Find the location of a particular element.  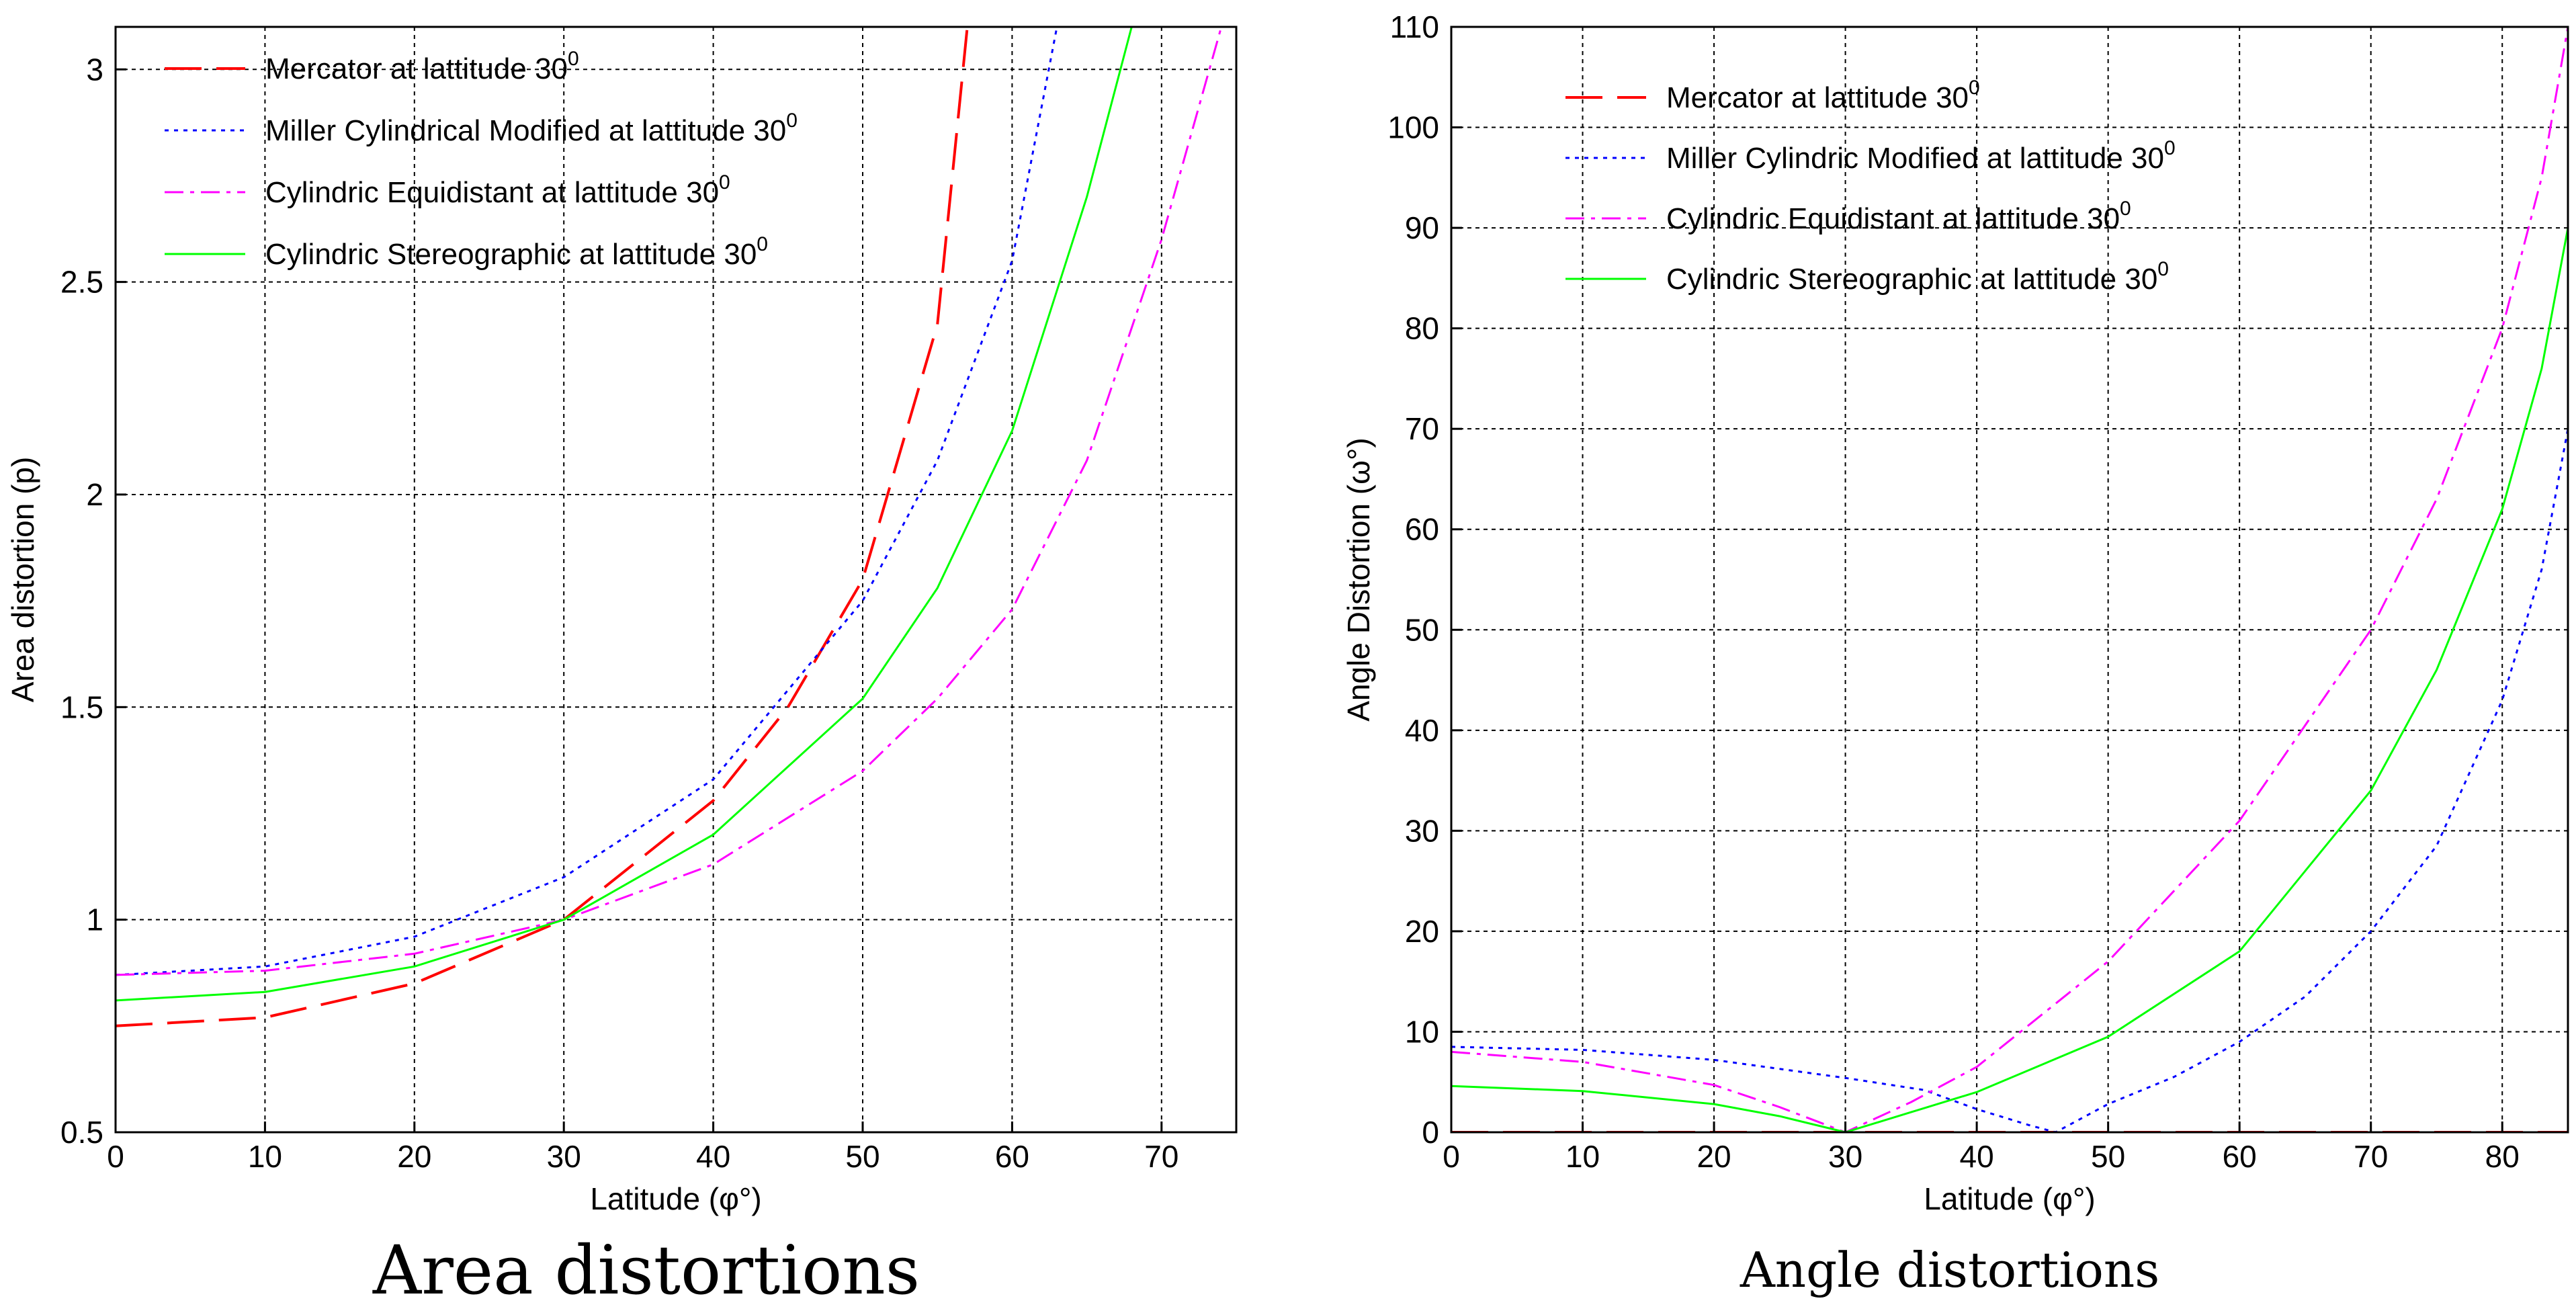

x-tick-label: 80 is located at coordinates (2502, 1157).